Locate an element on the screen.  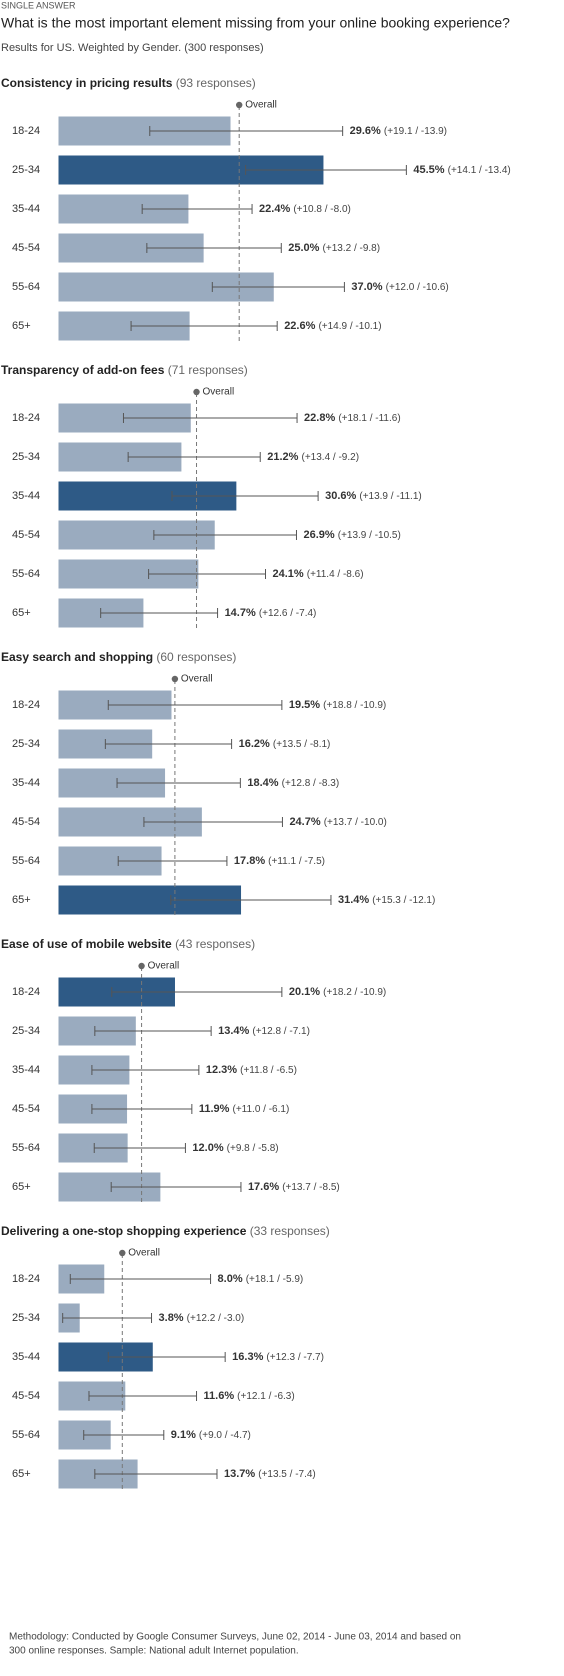
value-percent: 22.8% is located at coordinates (319, 418).